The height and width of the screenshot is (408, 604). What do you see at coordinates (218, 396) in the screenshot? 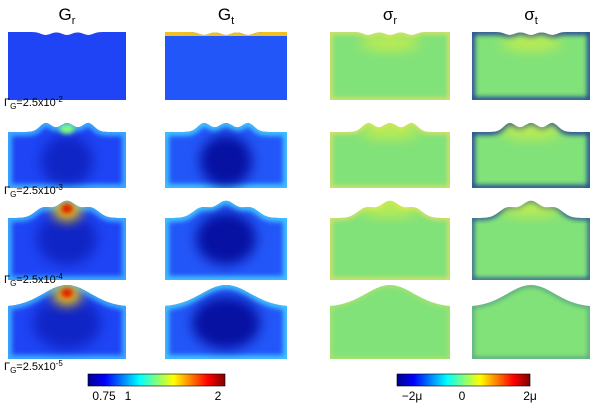
I see `colorbar-label: 2` at bounding box center [218, 396].